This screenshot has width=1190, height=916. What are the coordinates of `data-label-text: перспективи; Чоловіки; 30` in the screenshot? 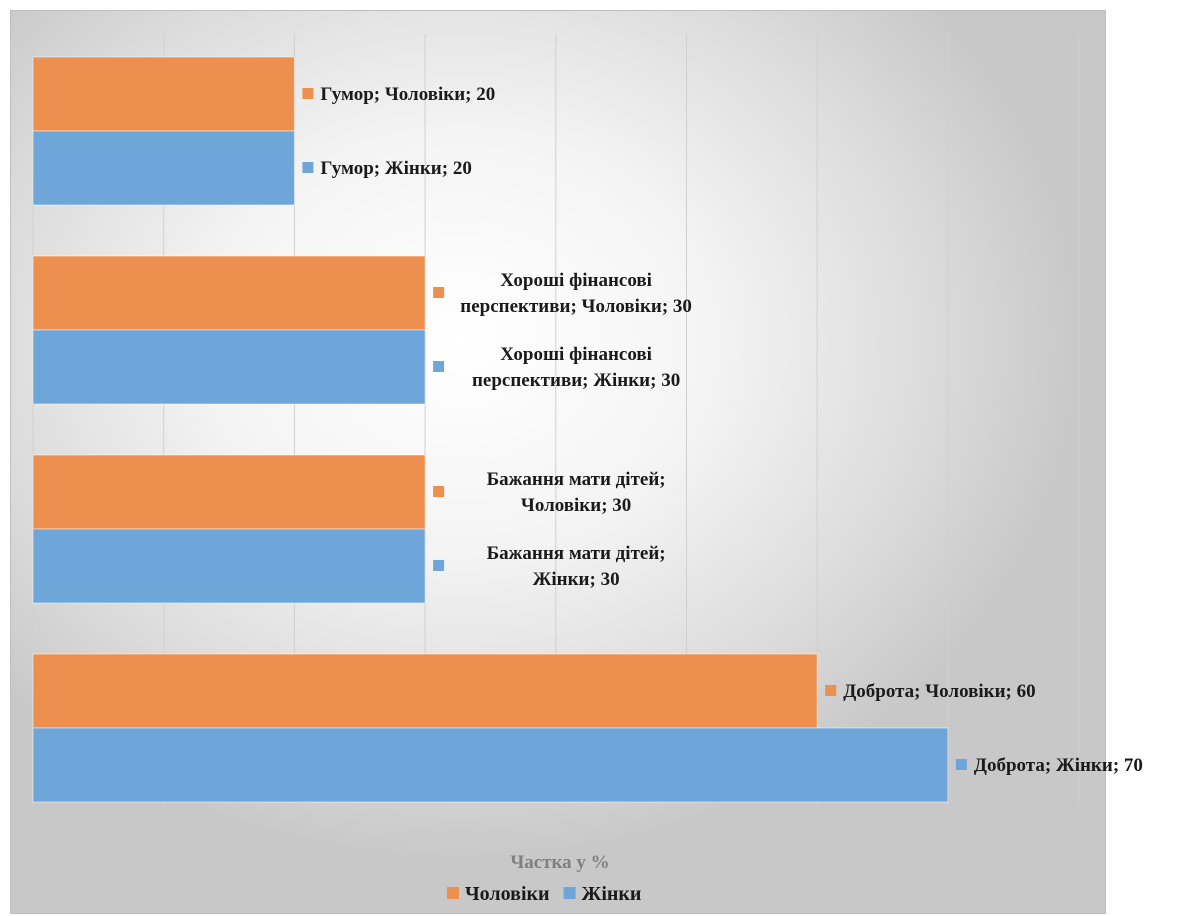 It's located at (576, 306).